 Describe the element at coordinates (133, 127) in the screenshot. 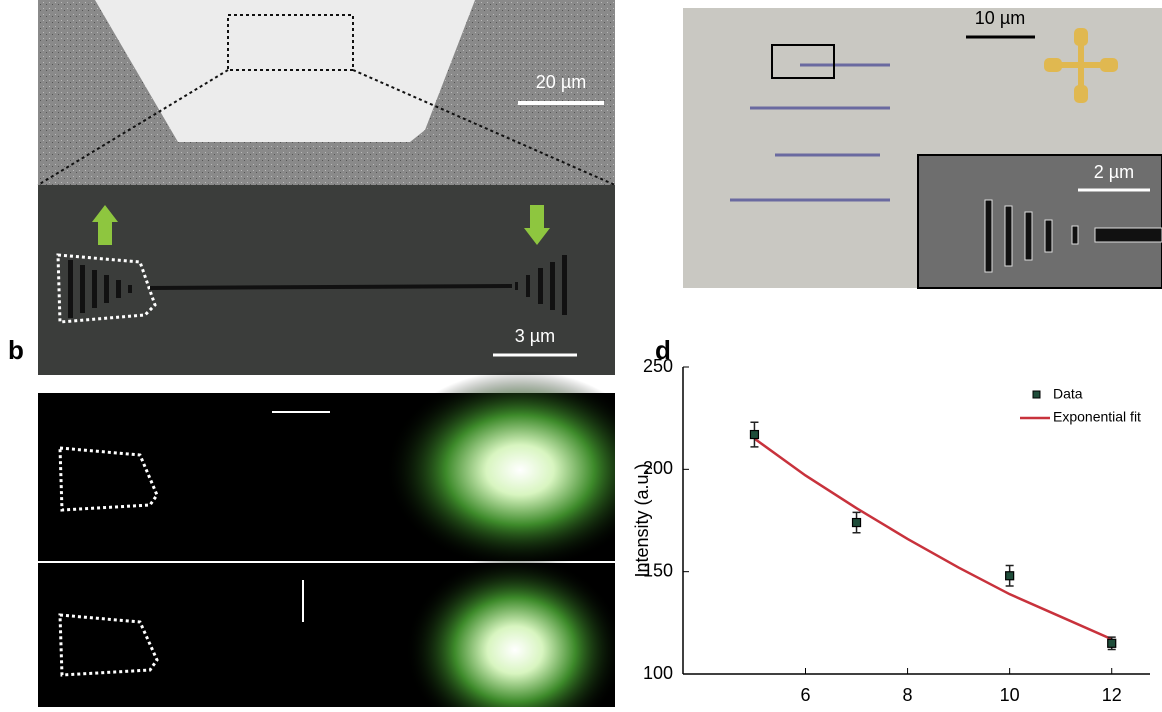

I see `zoom-line` at that location.